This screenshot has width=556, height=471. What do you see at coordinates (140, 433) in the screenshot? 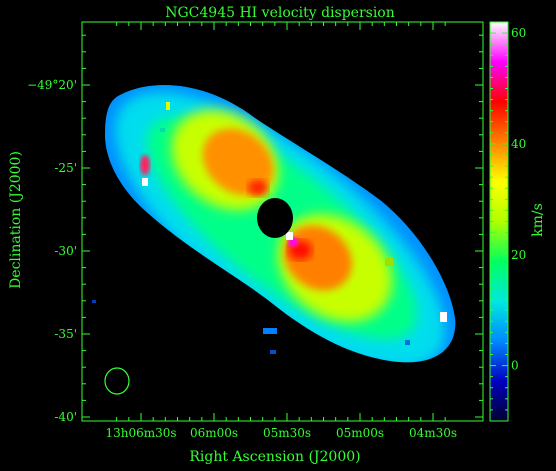
I see `x-tick-label: 13h06m30s` at bounding box center [140, 433].